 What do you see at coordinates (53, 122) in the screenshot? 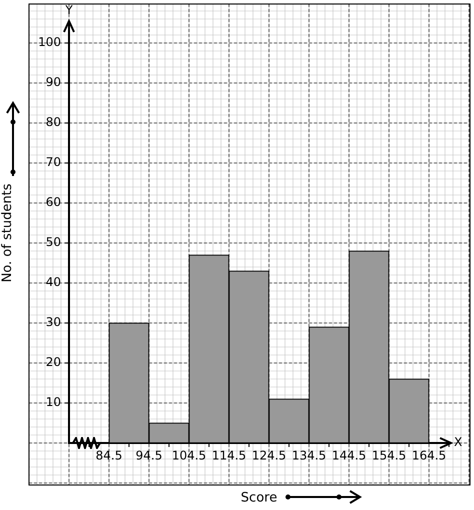
I see `y-tick-label: 80` at bounding box center [53, 122].